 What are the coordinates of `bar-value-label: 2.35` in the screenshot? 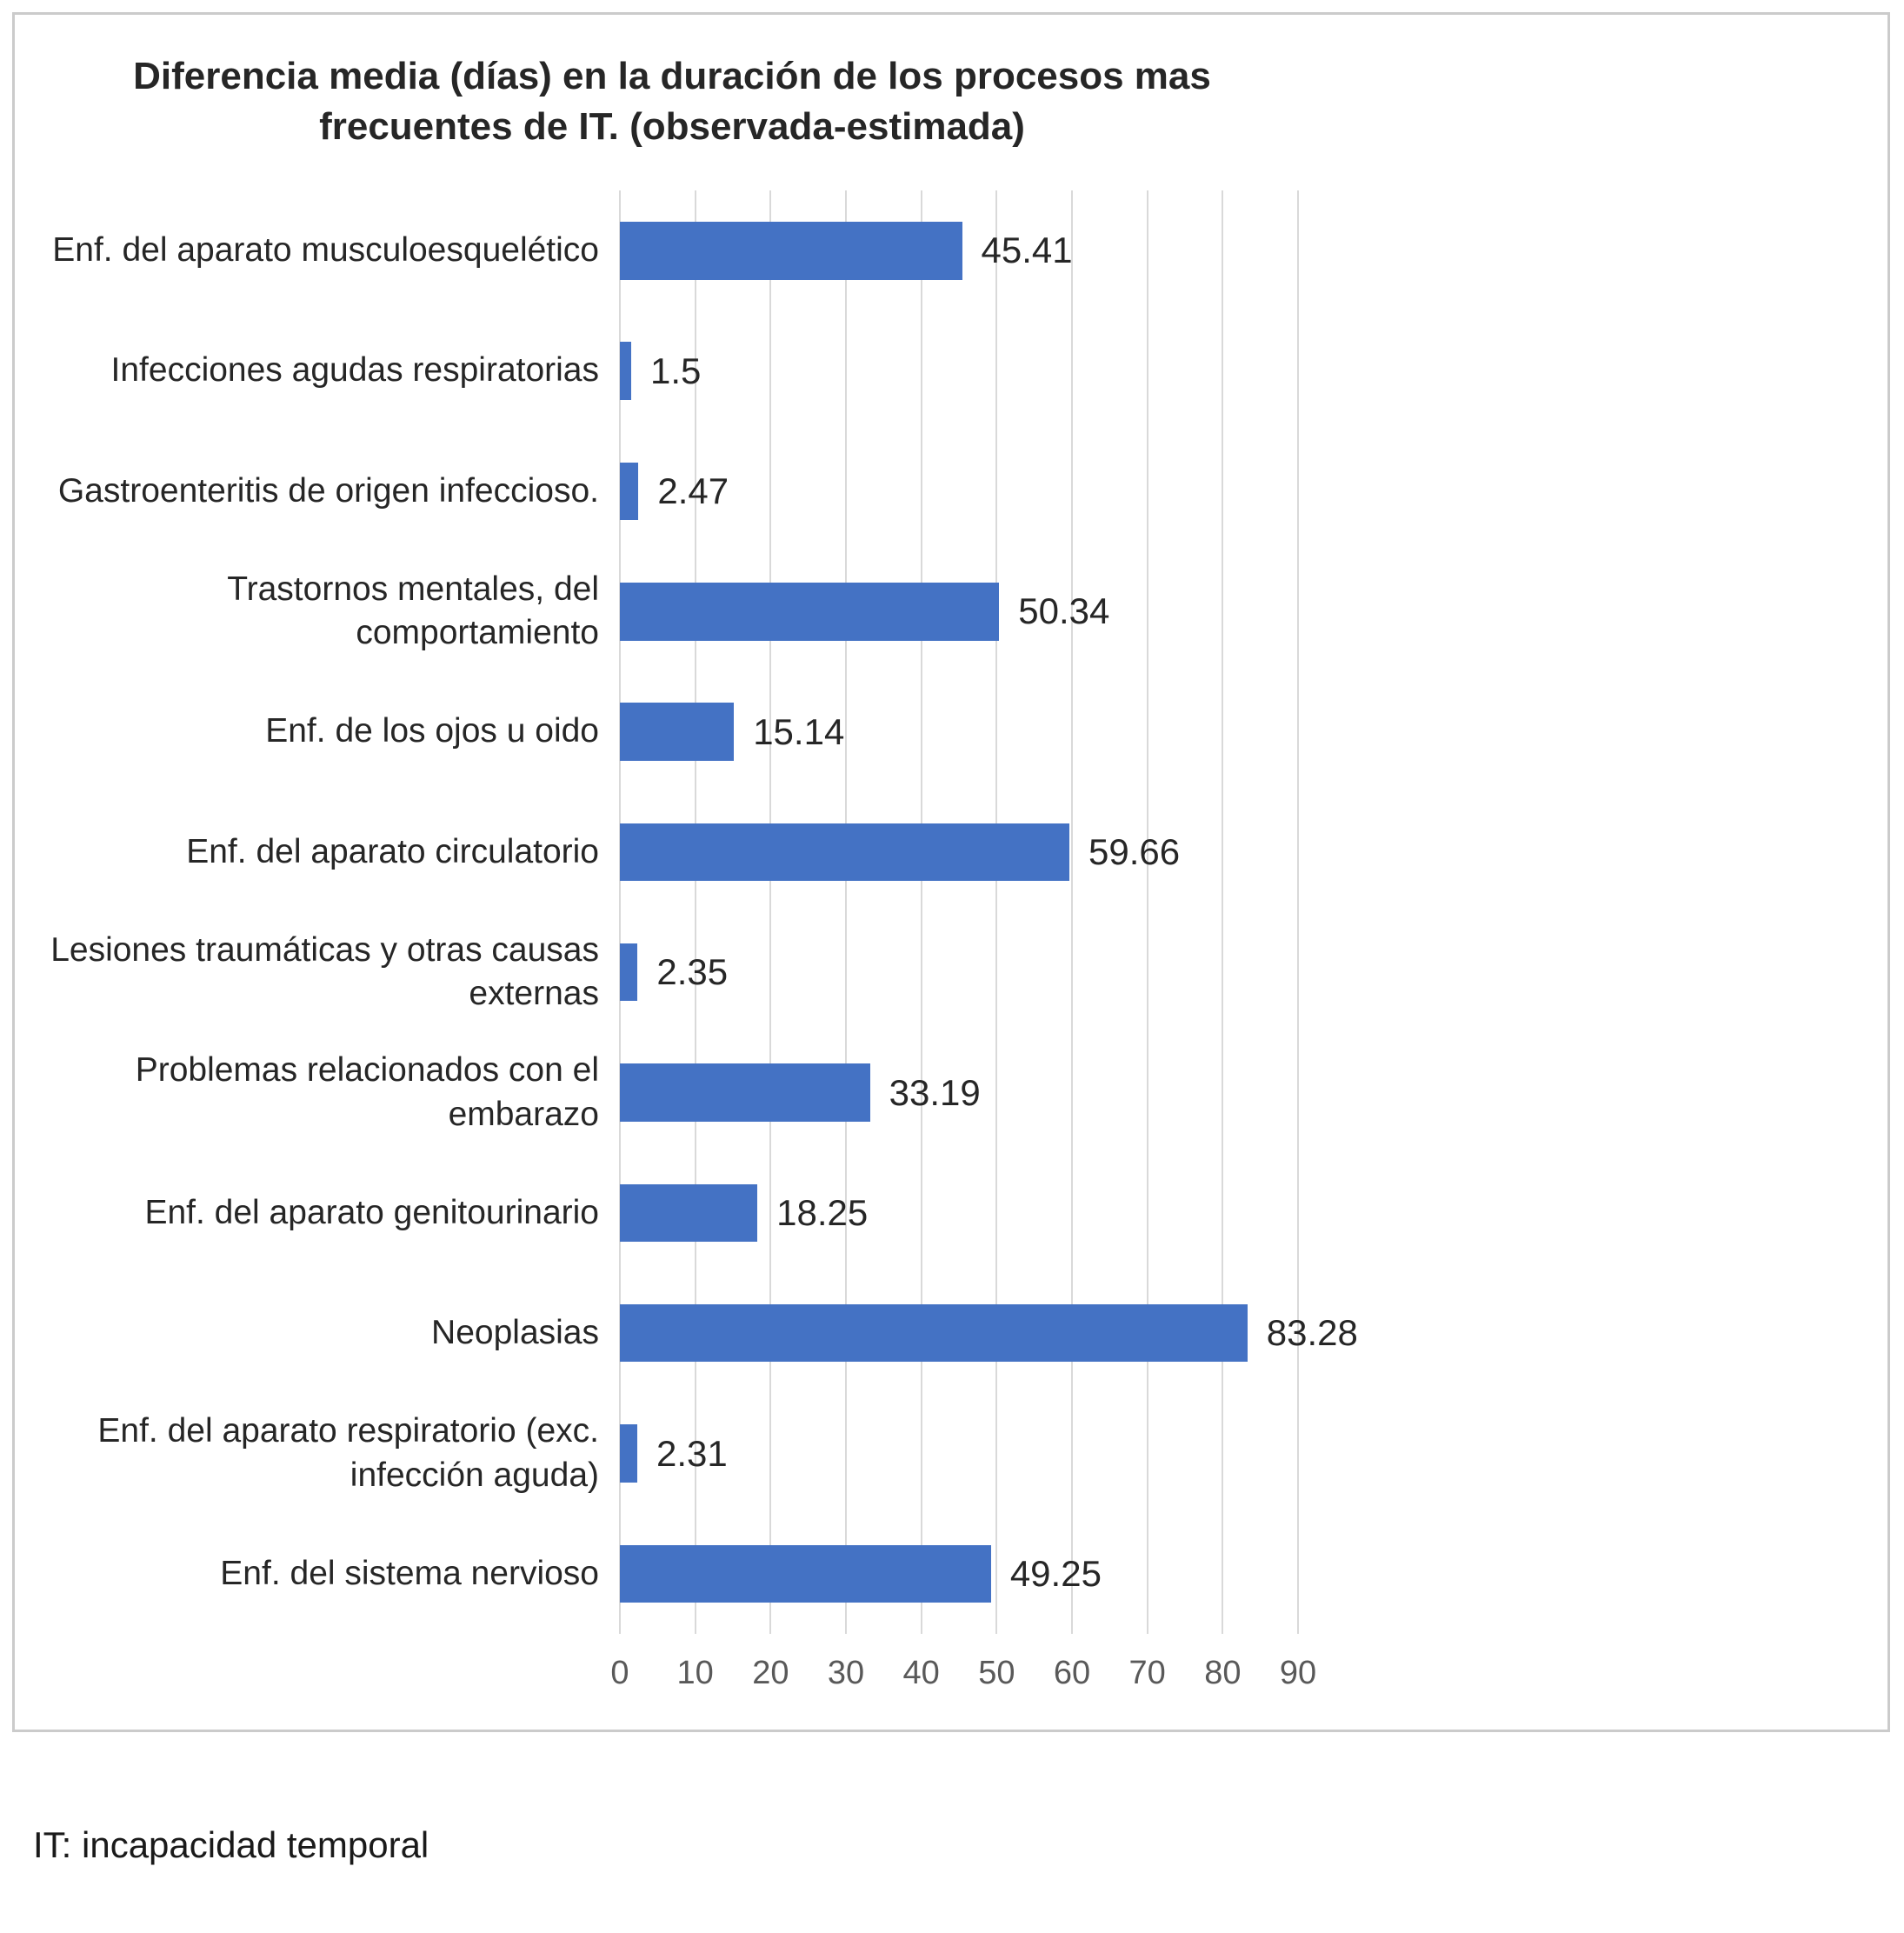 It's located at (692, 972).